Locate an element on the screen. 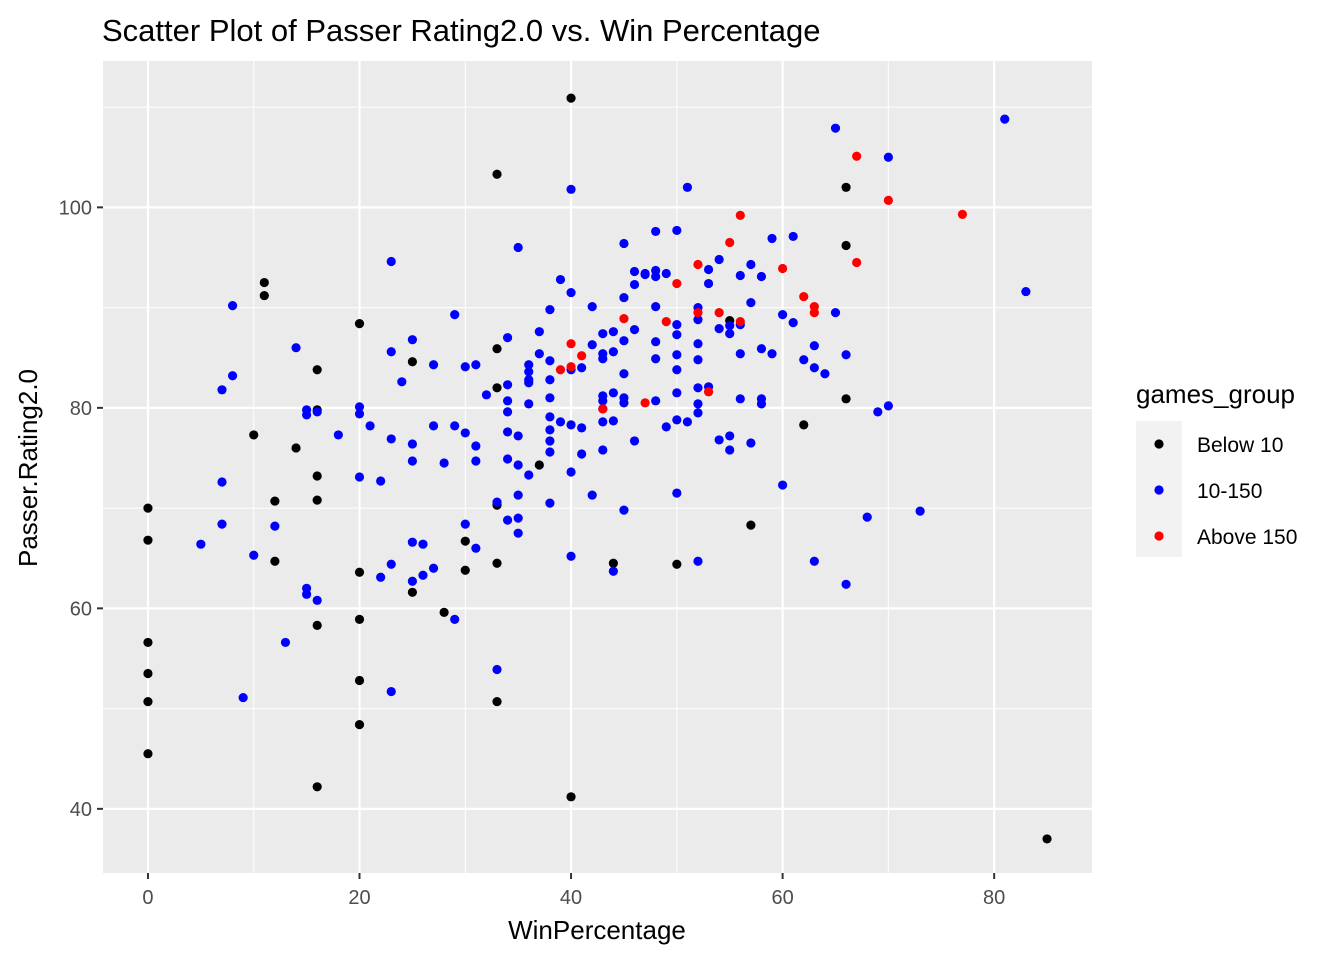 This screenshot has width=1344, height=960. y-tick-label: 40 is located at coordinates (81, 810).